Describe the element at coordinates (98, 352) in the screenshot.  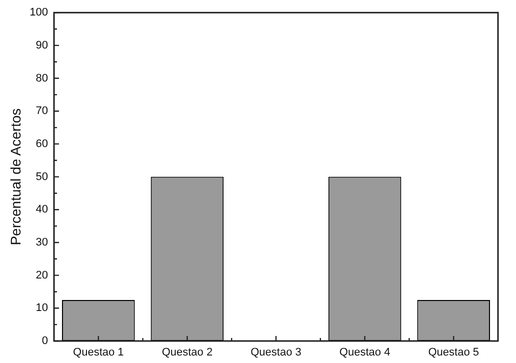
I see `x-tick-label: Questao 1` at that location.